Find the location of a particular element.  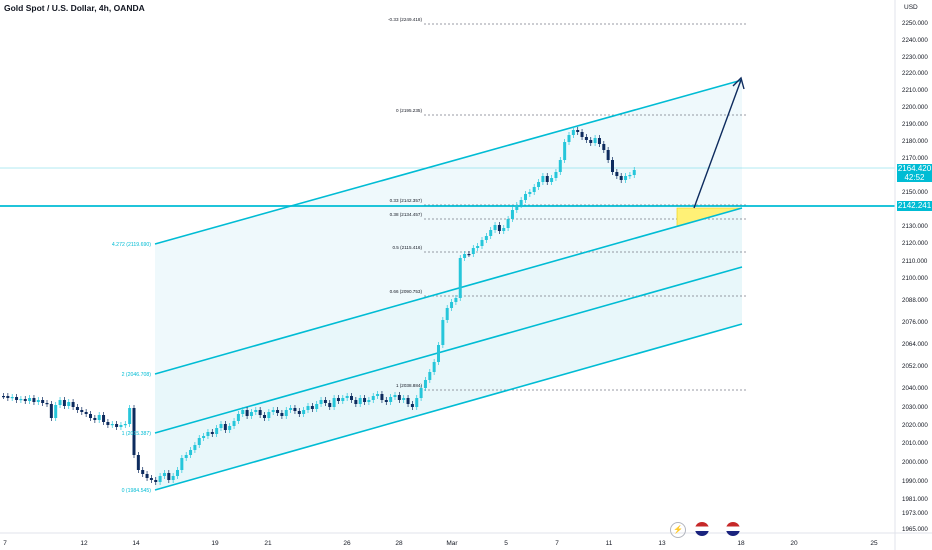

time-axis-label: 12 is located at coordinates (84, 543).